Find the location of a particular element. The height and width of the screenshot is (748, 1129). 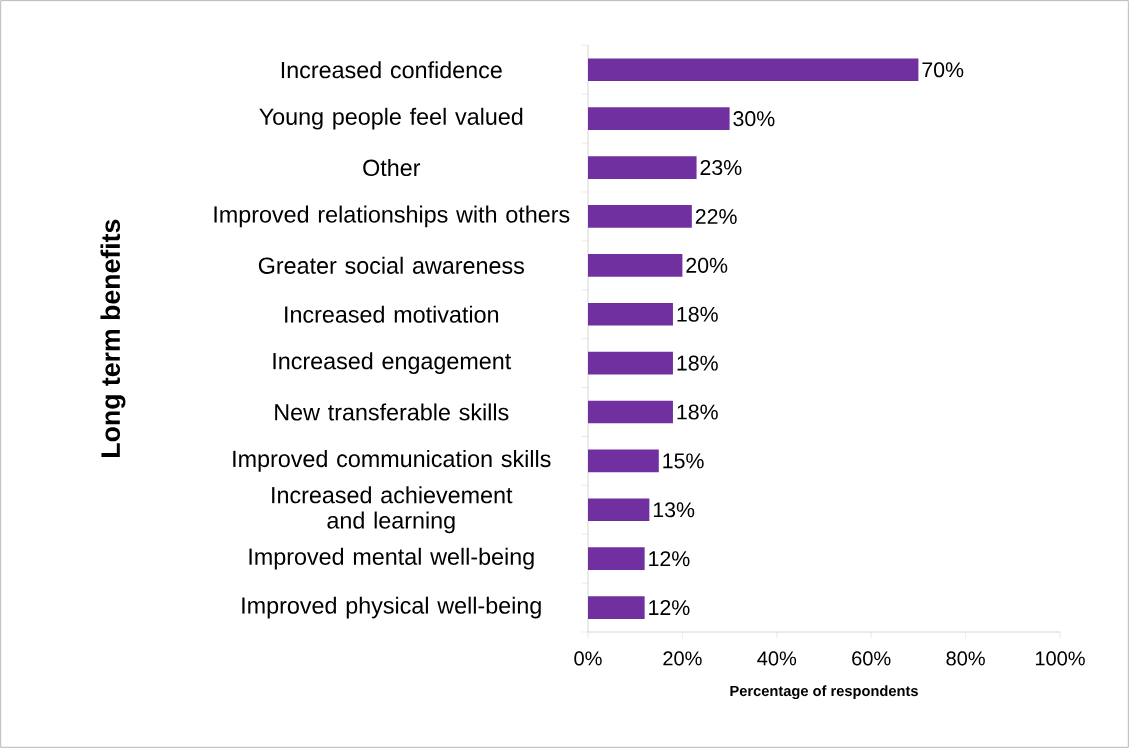

data-label: 15% is located at coordinates (683, 461).